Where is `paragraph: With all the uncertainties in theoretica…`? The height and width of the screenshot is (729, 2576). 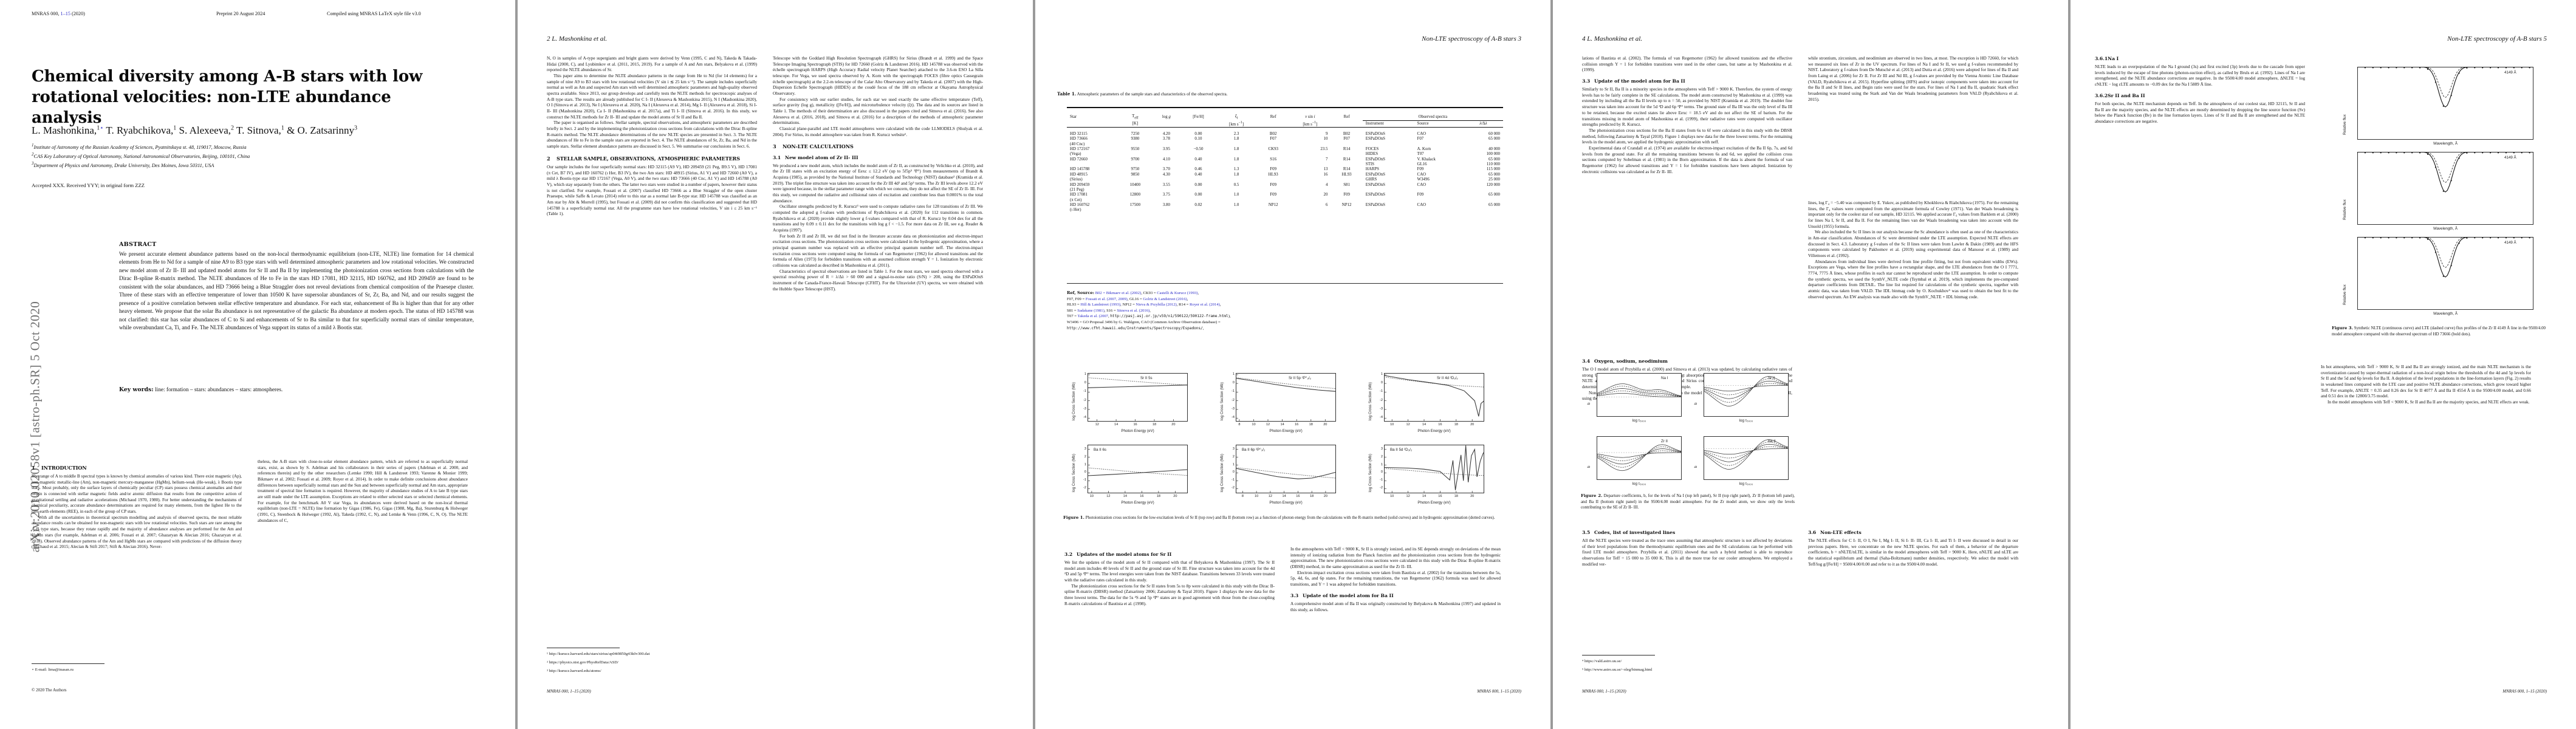
paragraph: With all the uncertainties in theoretica… is located at coordinates (137, 532).